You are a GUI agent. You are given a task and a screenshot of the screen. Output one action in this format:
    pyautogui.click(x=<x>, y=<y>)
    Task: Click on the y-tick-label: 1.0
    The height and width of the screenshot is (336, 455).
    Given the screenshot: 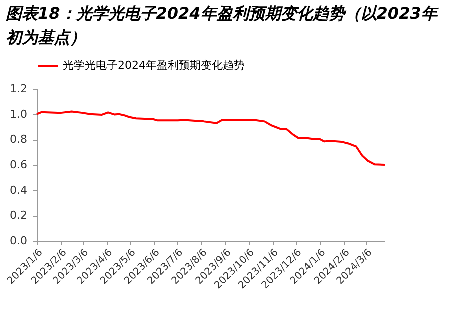 What is the action you would take?
    pyautogui.click(x=19, y=114)
    